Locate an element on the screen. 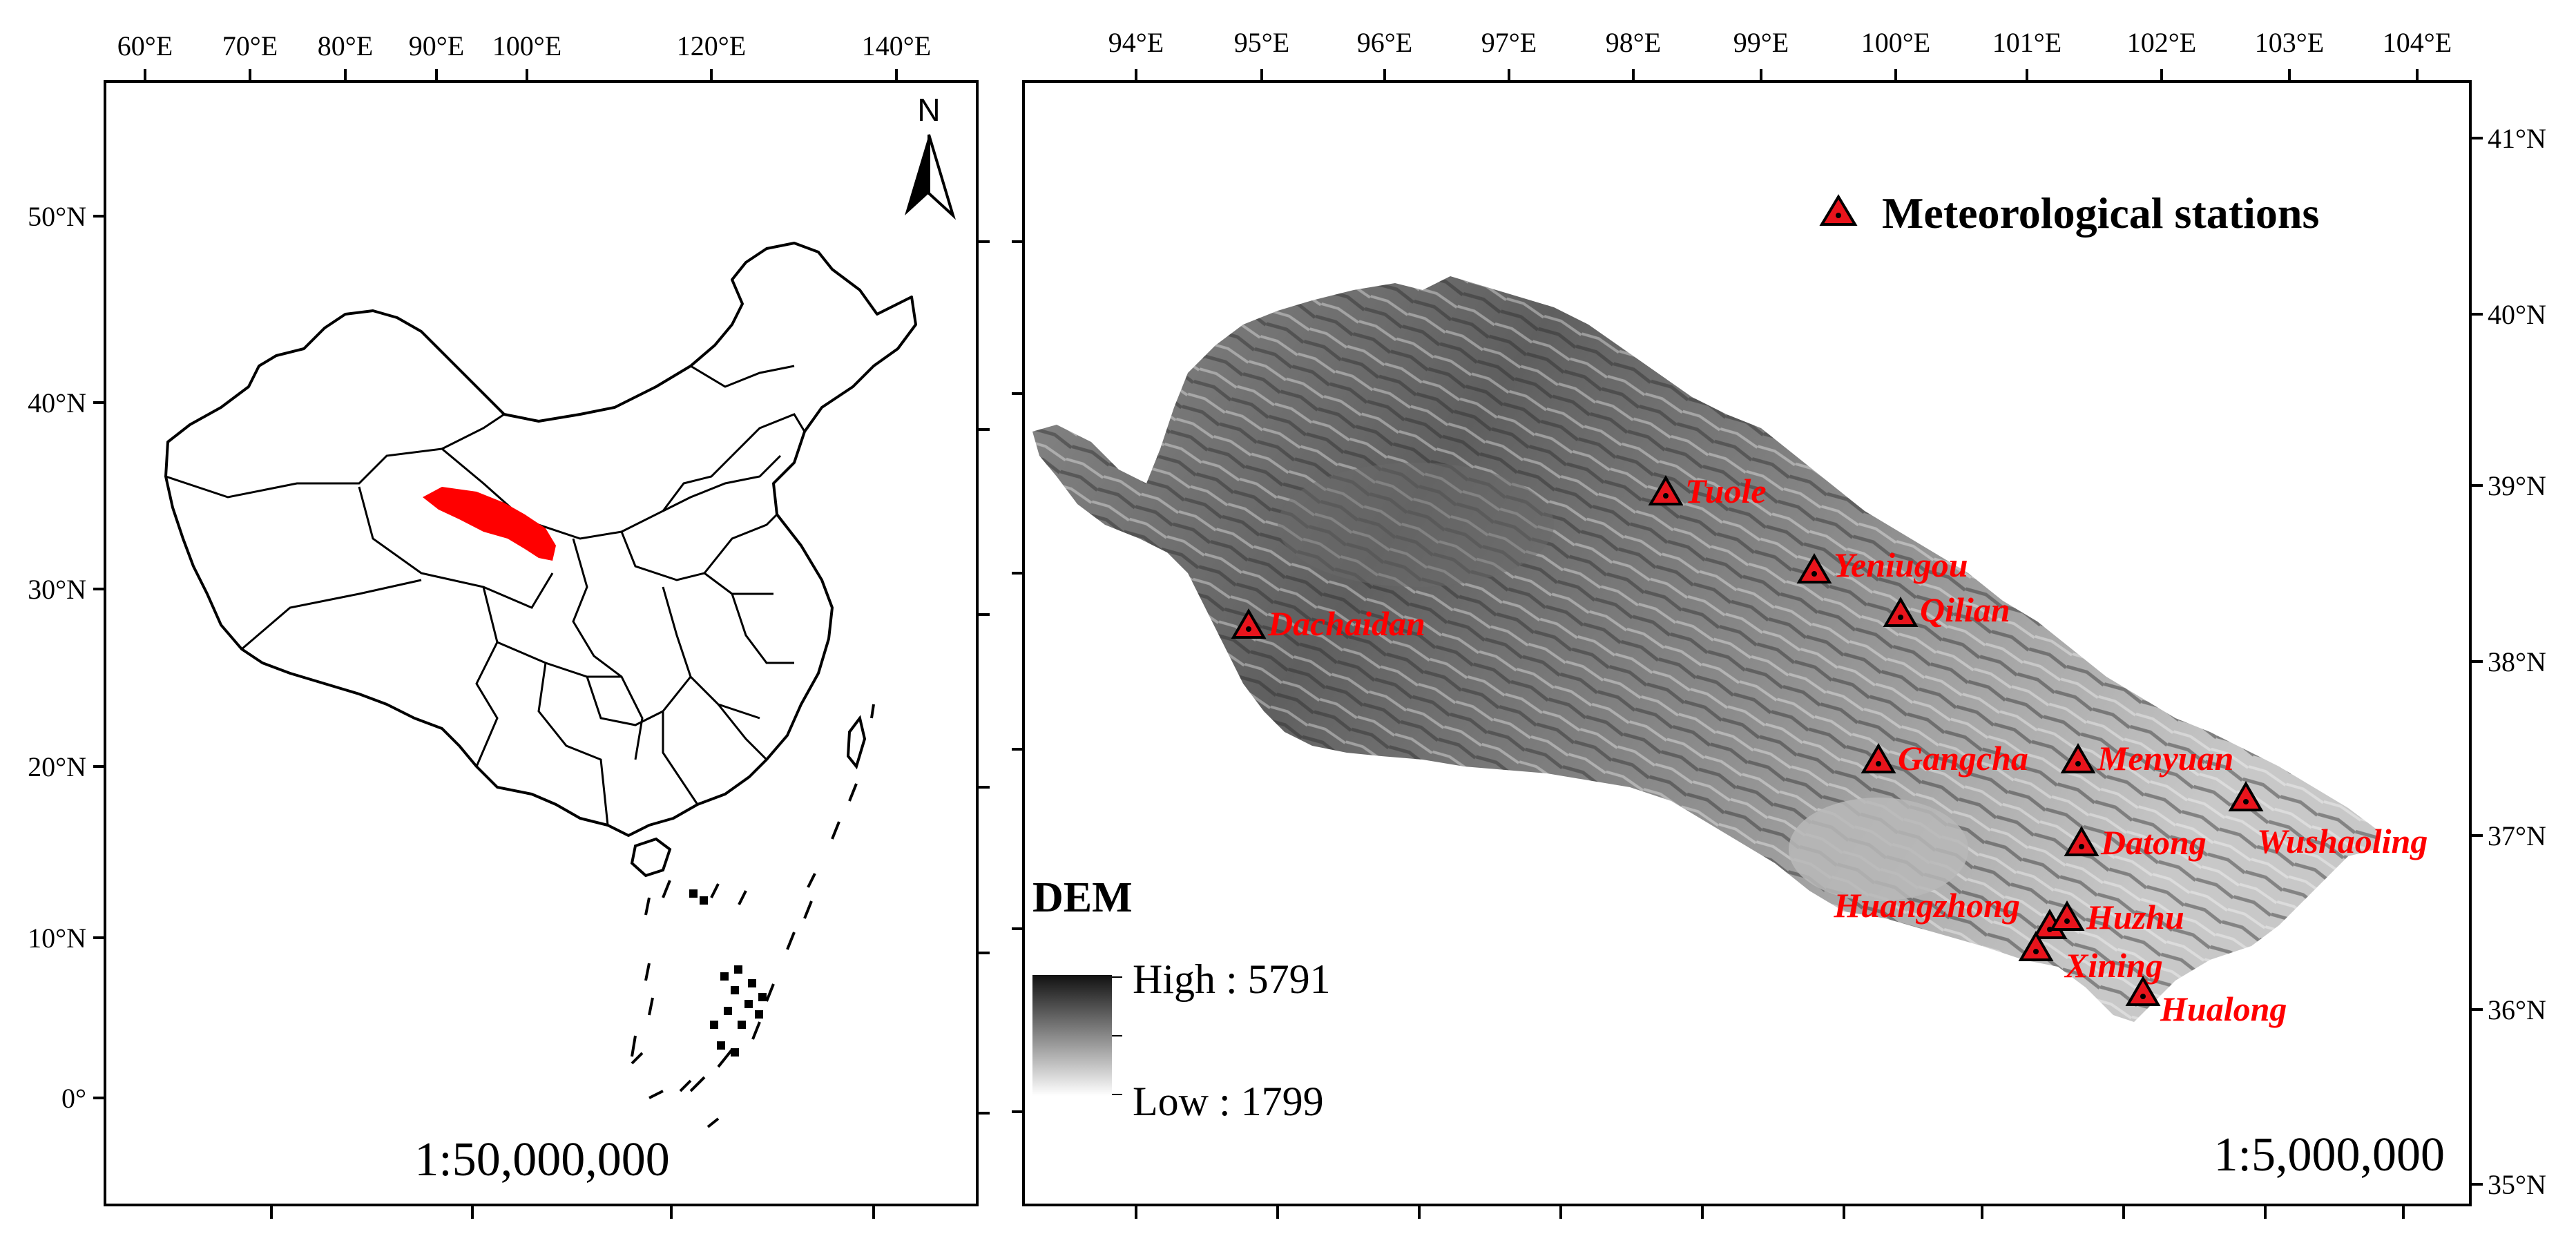 This screenshot has width=2576, height=1254. left-lat-label: 30°N is located at coordinates (57, 589).